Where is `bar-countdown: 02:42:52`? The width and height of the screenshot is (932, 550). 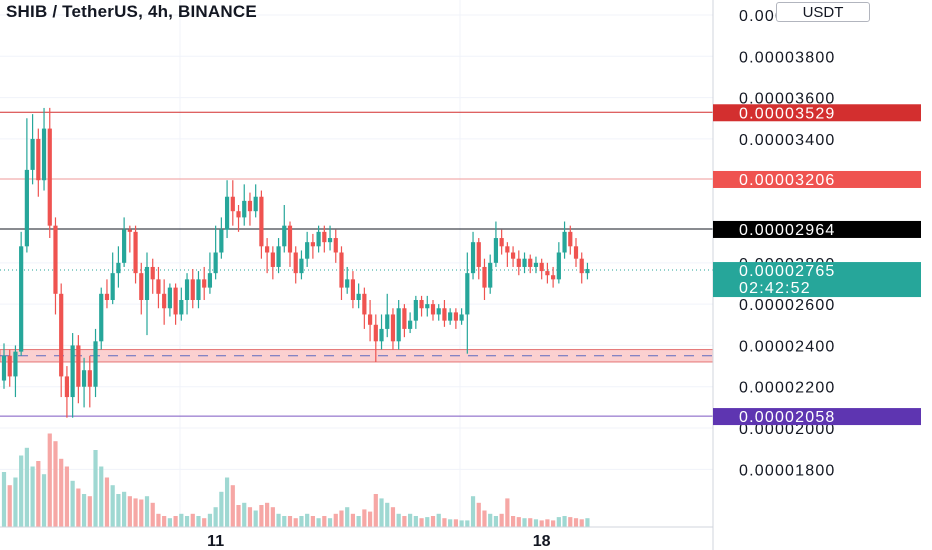 bar-countdown: 02:42:52 is located at coordinates (775, 288).